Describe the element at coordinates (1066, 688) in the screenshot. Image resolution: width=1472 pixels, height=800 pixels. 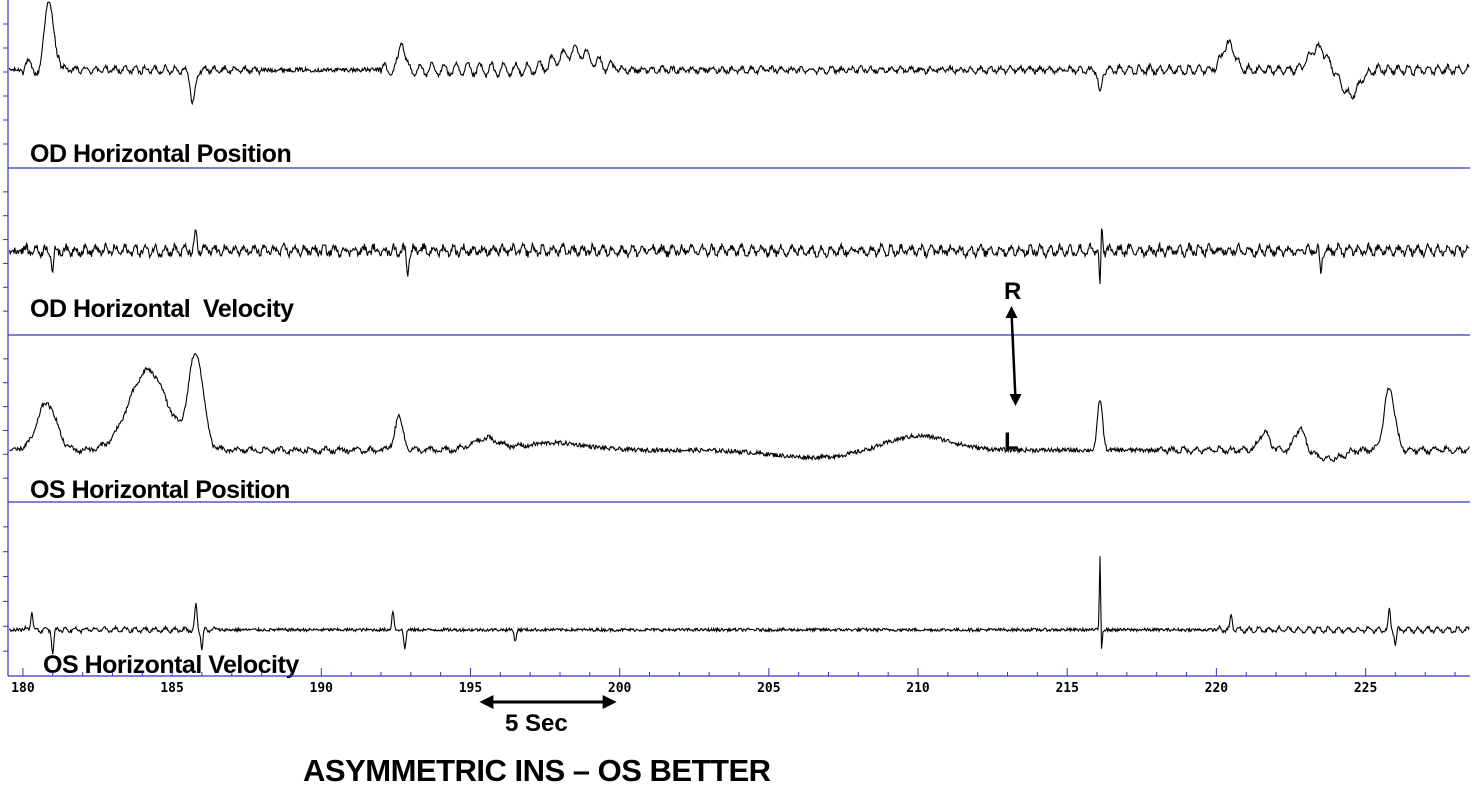
I see `x-tick-label: 215` at that location.